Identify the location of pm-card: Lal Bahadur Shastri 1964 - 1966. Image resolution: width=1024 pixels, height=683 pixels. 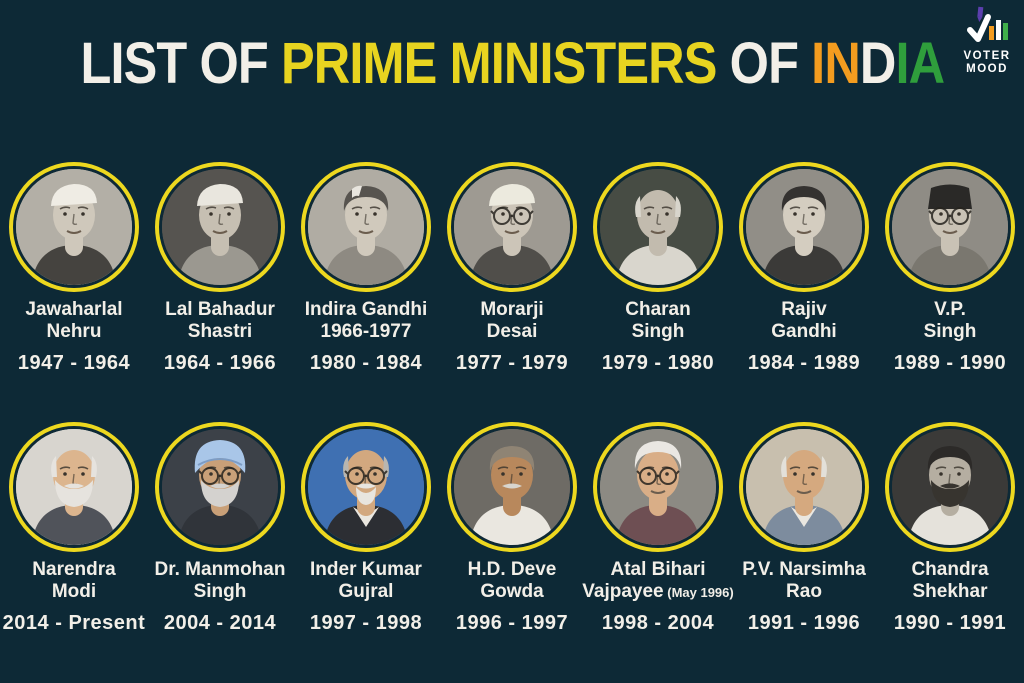
(220, 268).